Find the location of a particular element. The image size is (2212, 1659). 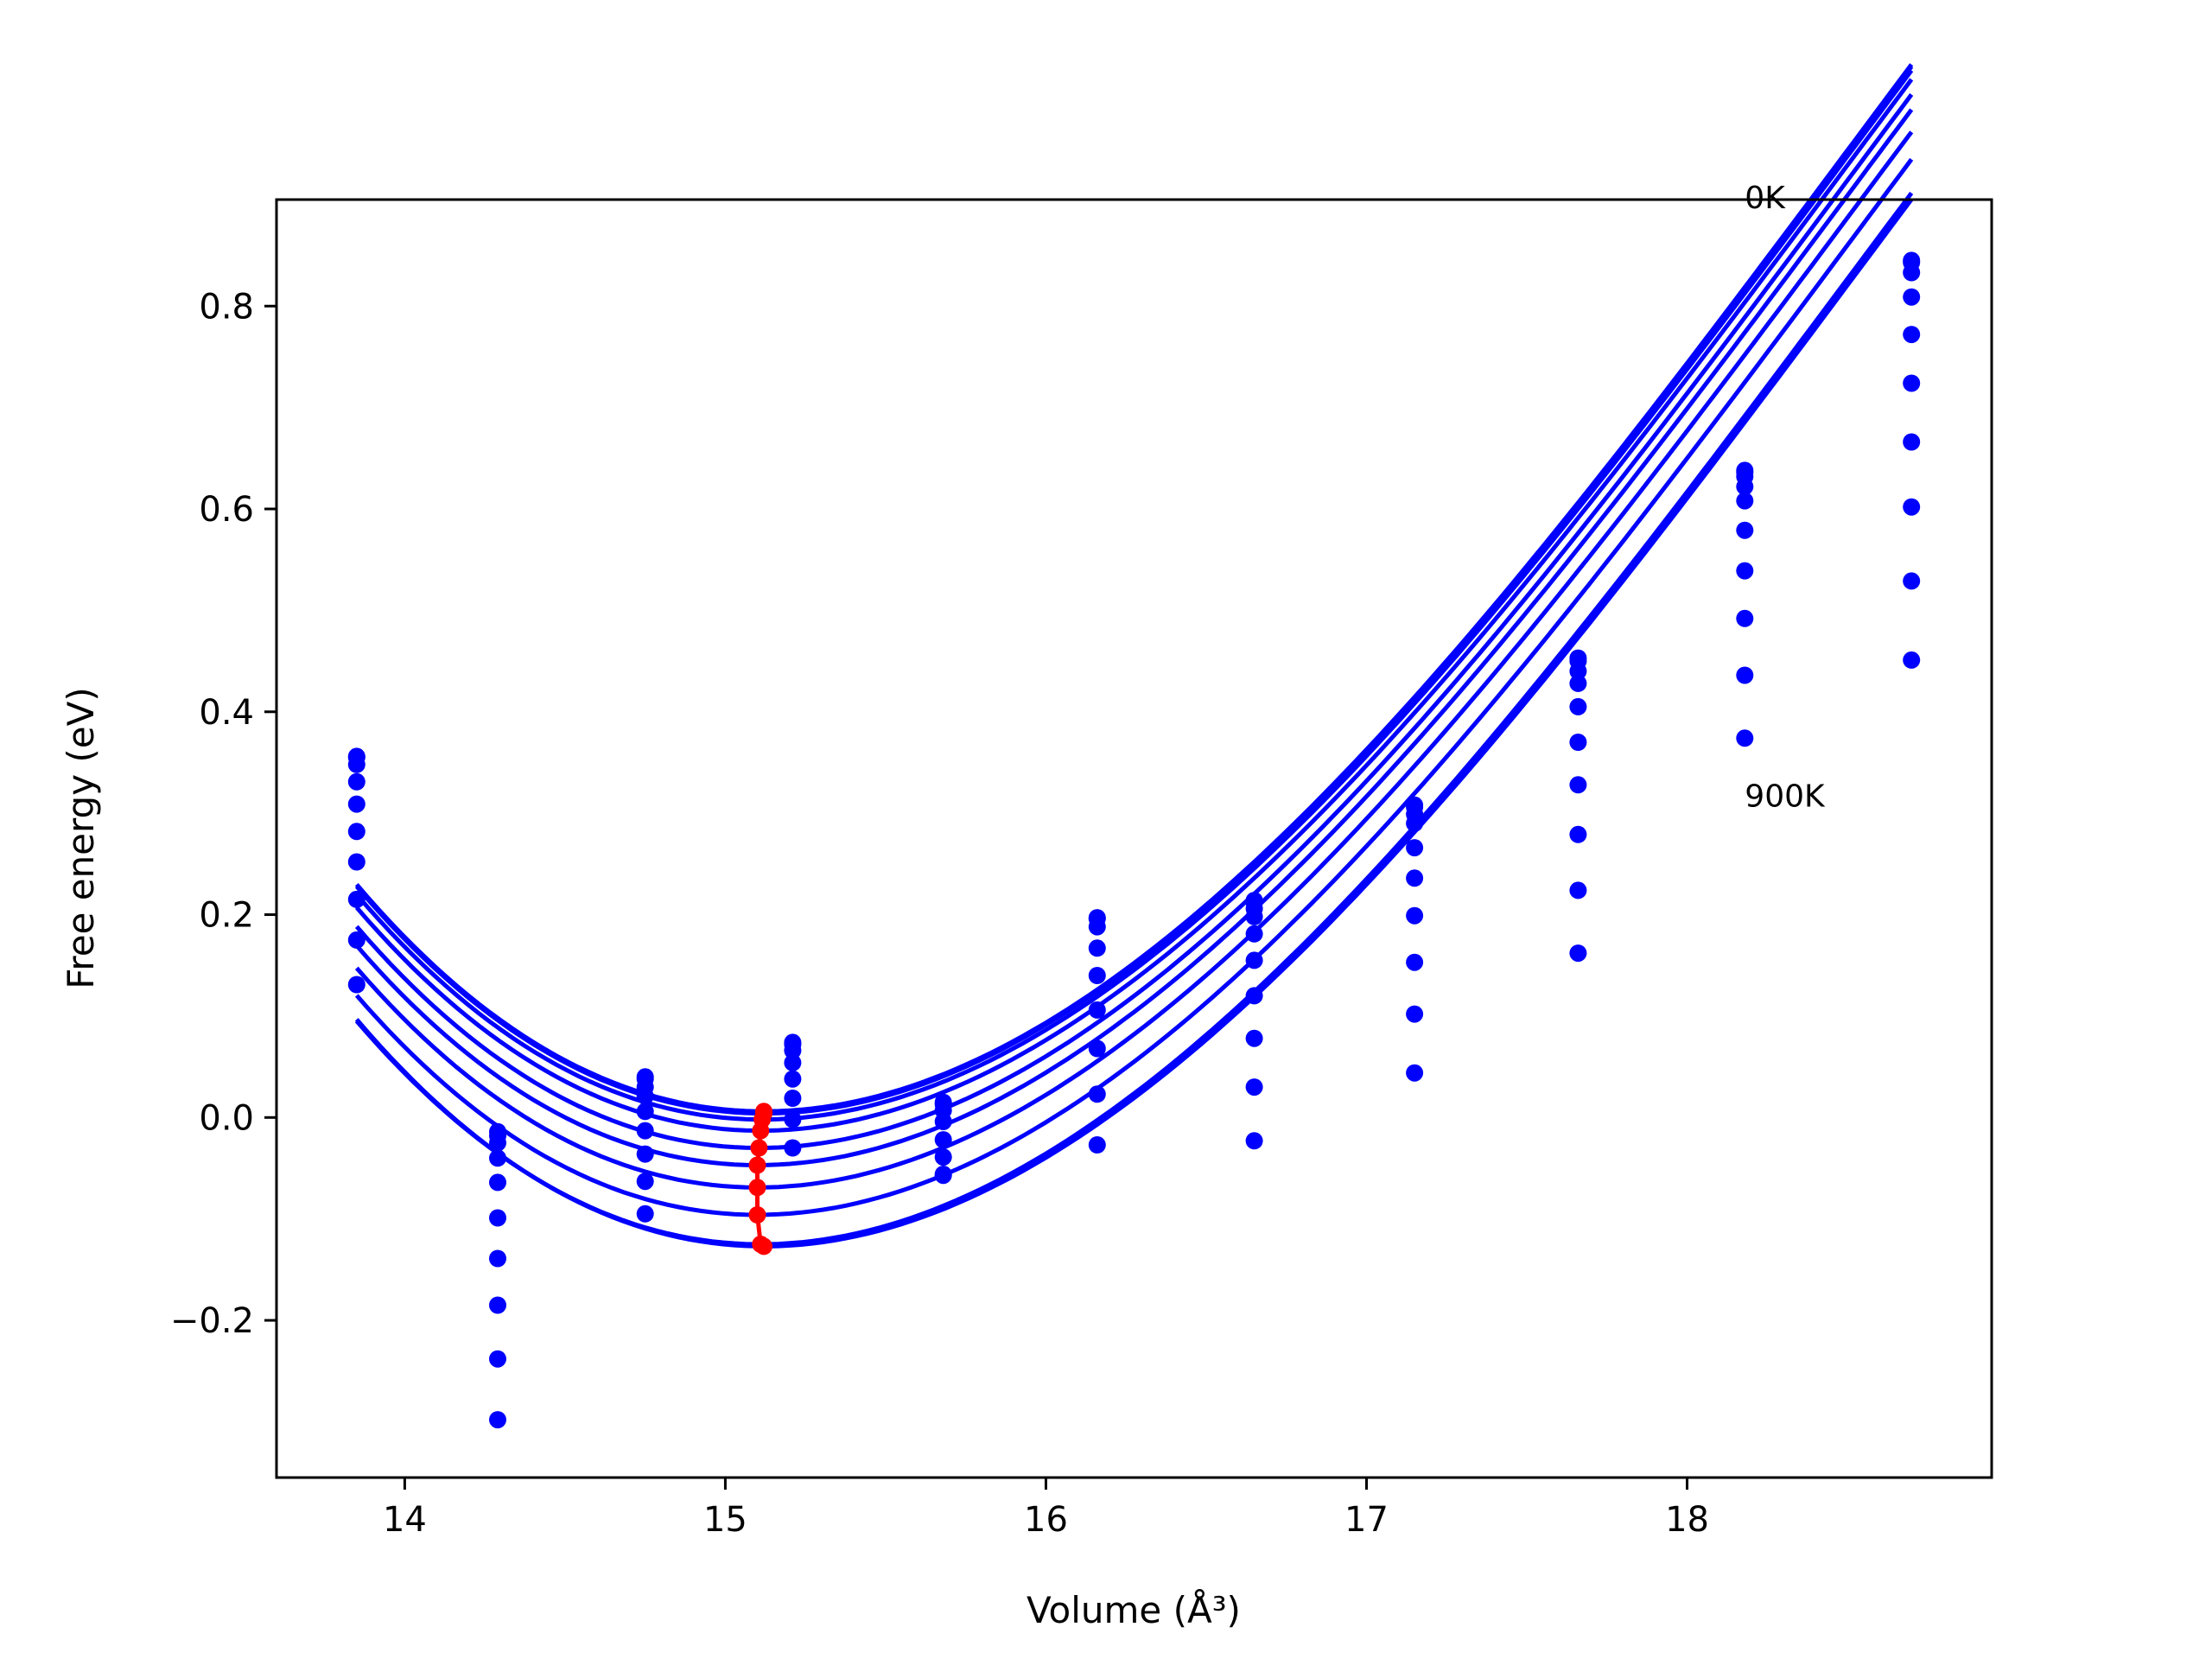

x-tick-label: 14 is located at coordinates (405, 1520).